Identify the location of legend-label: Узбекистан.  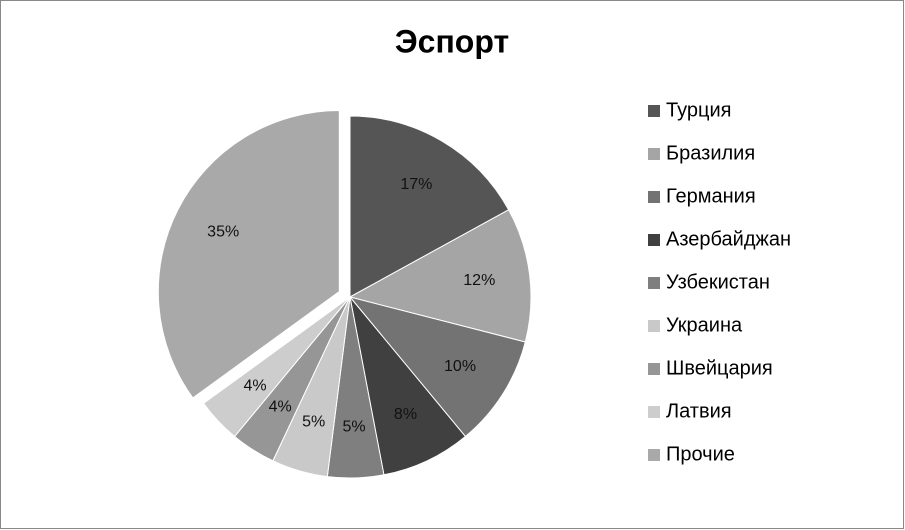
(718, 282).